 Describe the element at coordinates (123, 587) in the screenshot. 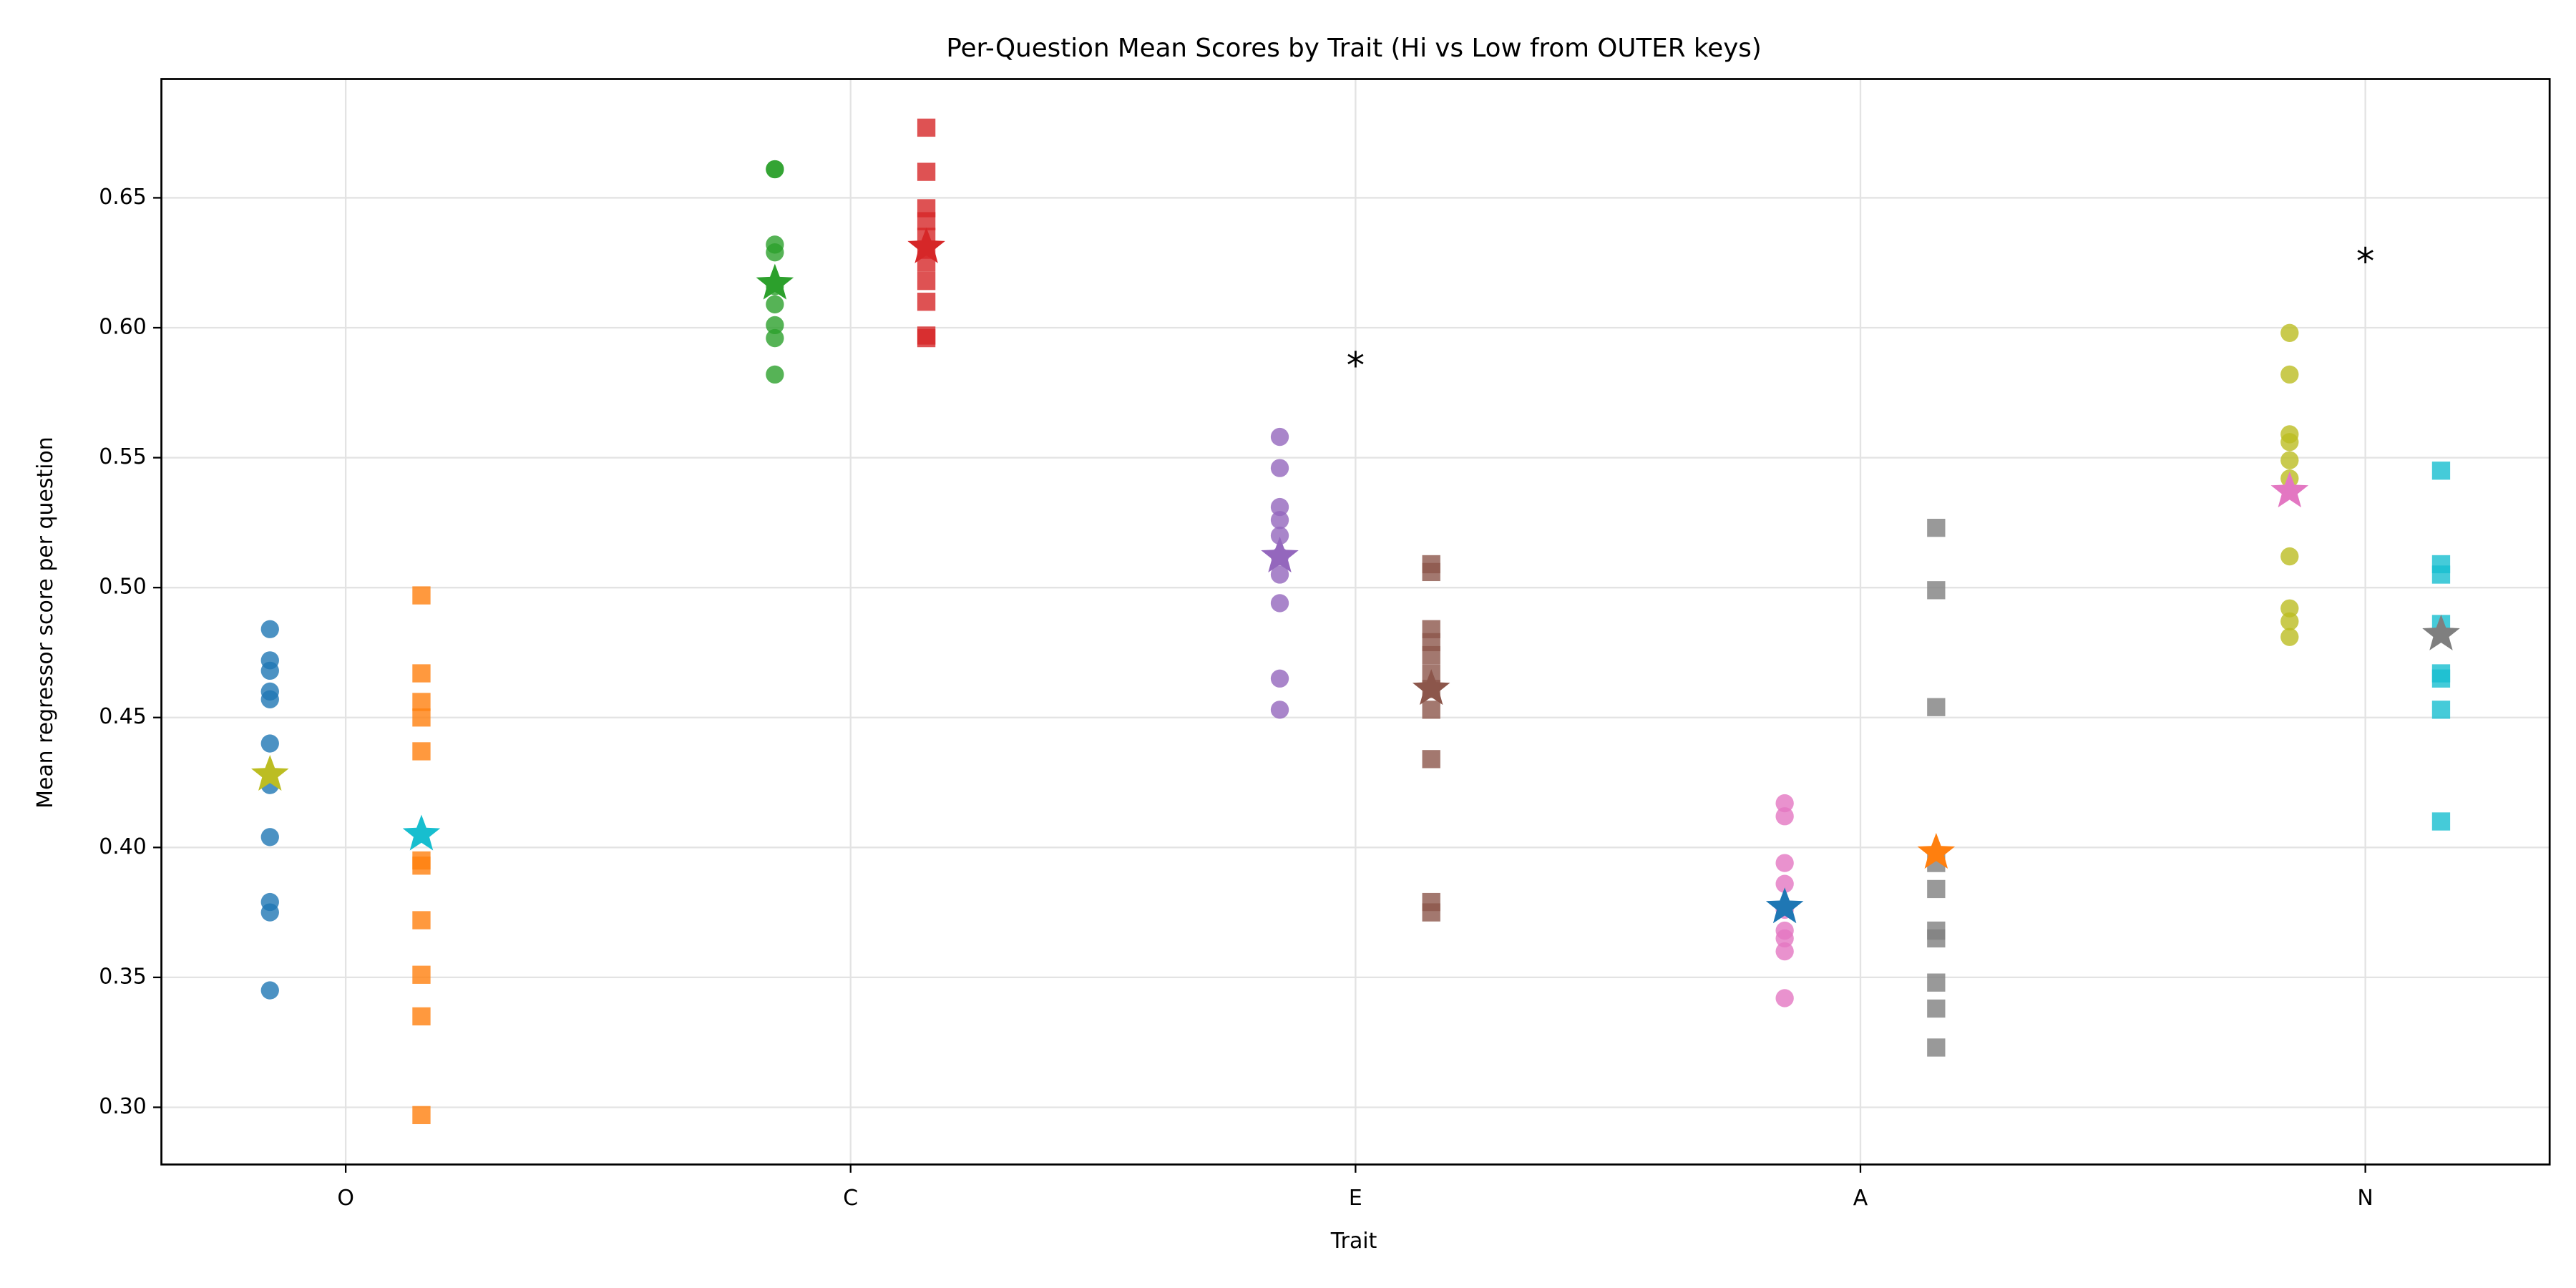

I see `y-tick-label: 0.50` at that location.